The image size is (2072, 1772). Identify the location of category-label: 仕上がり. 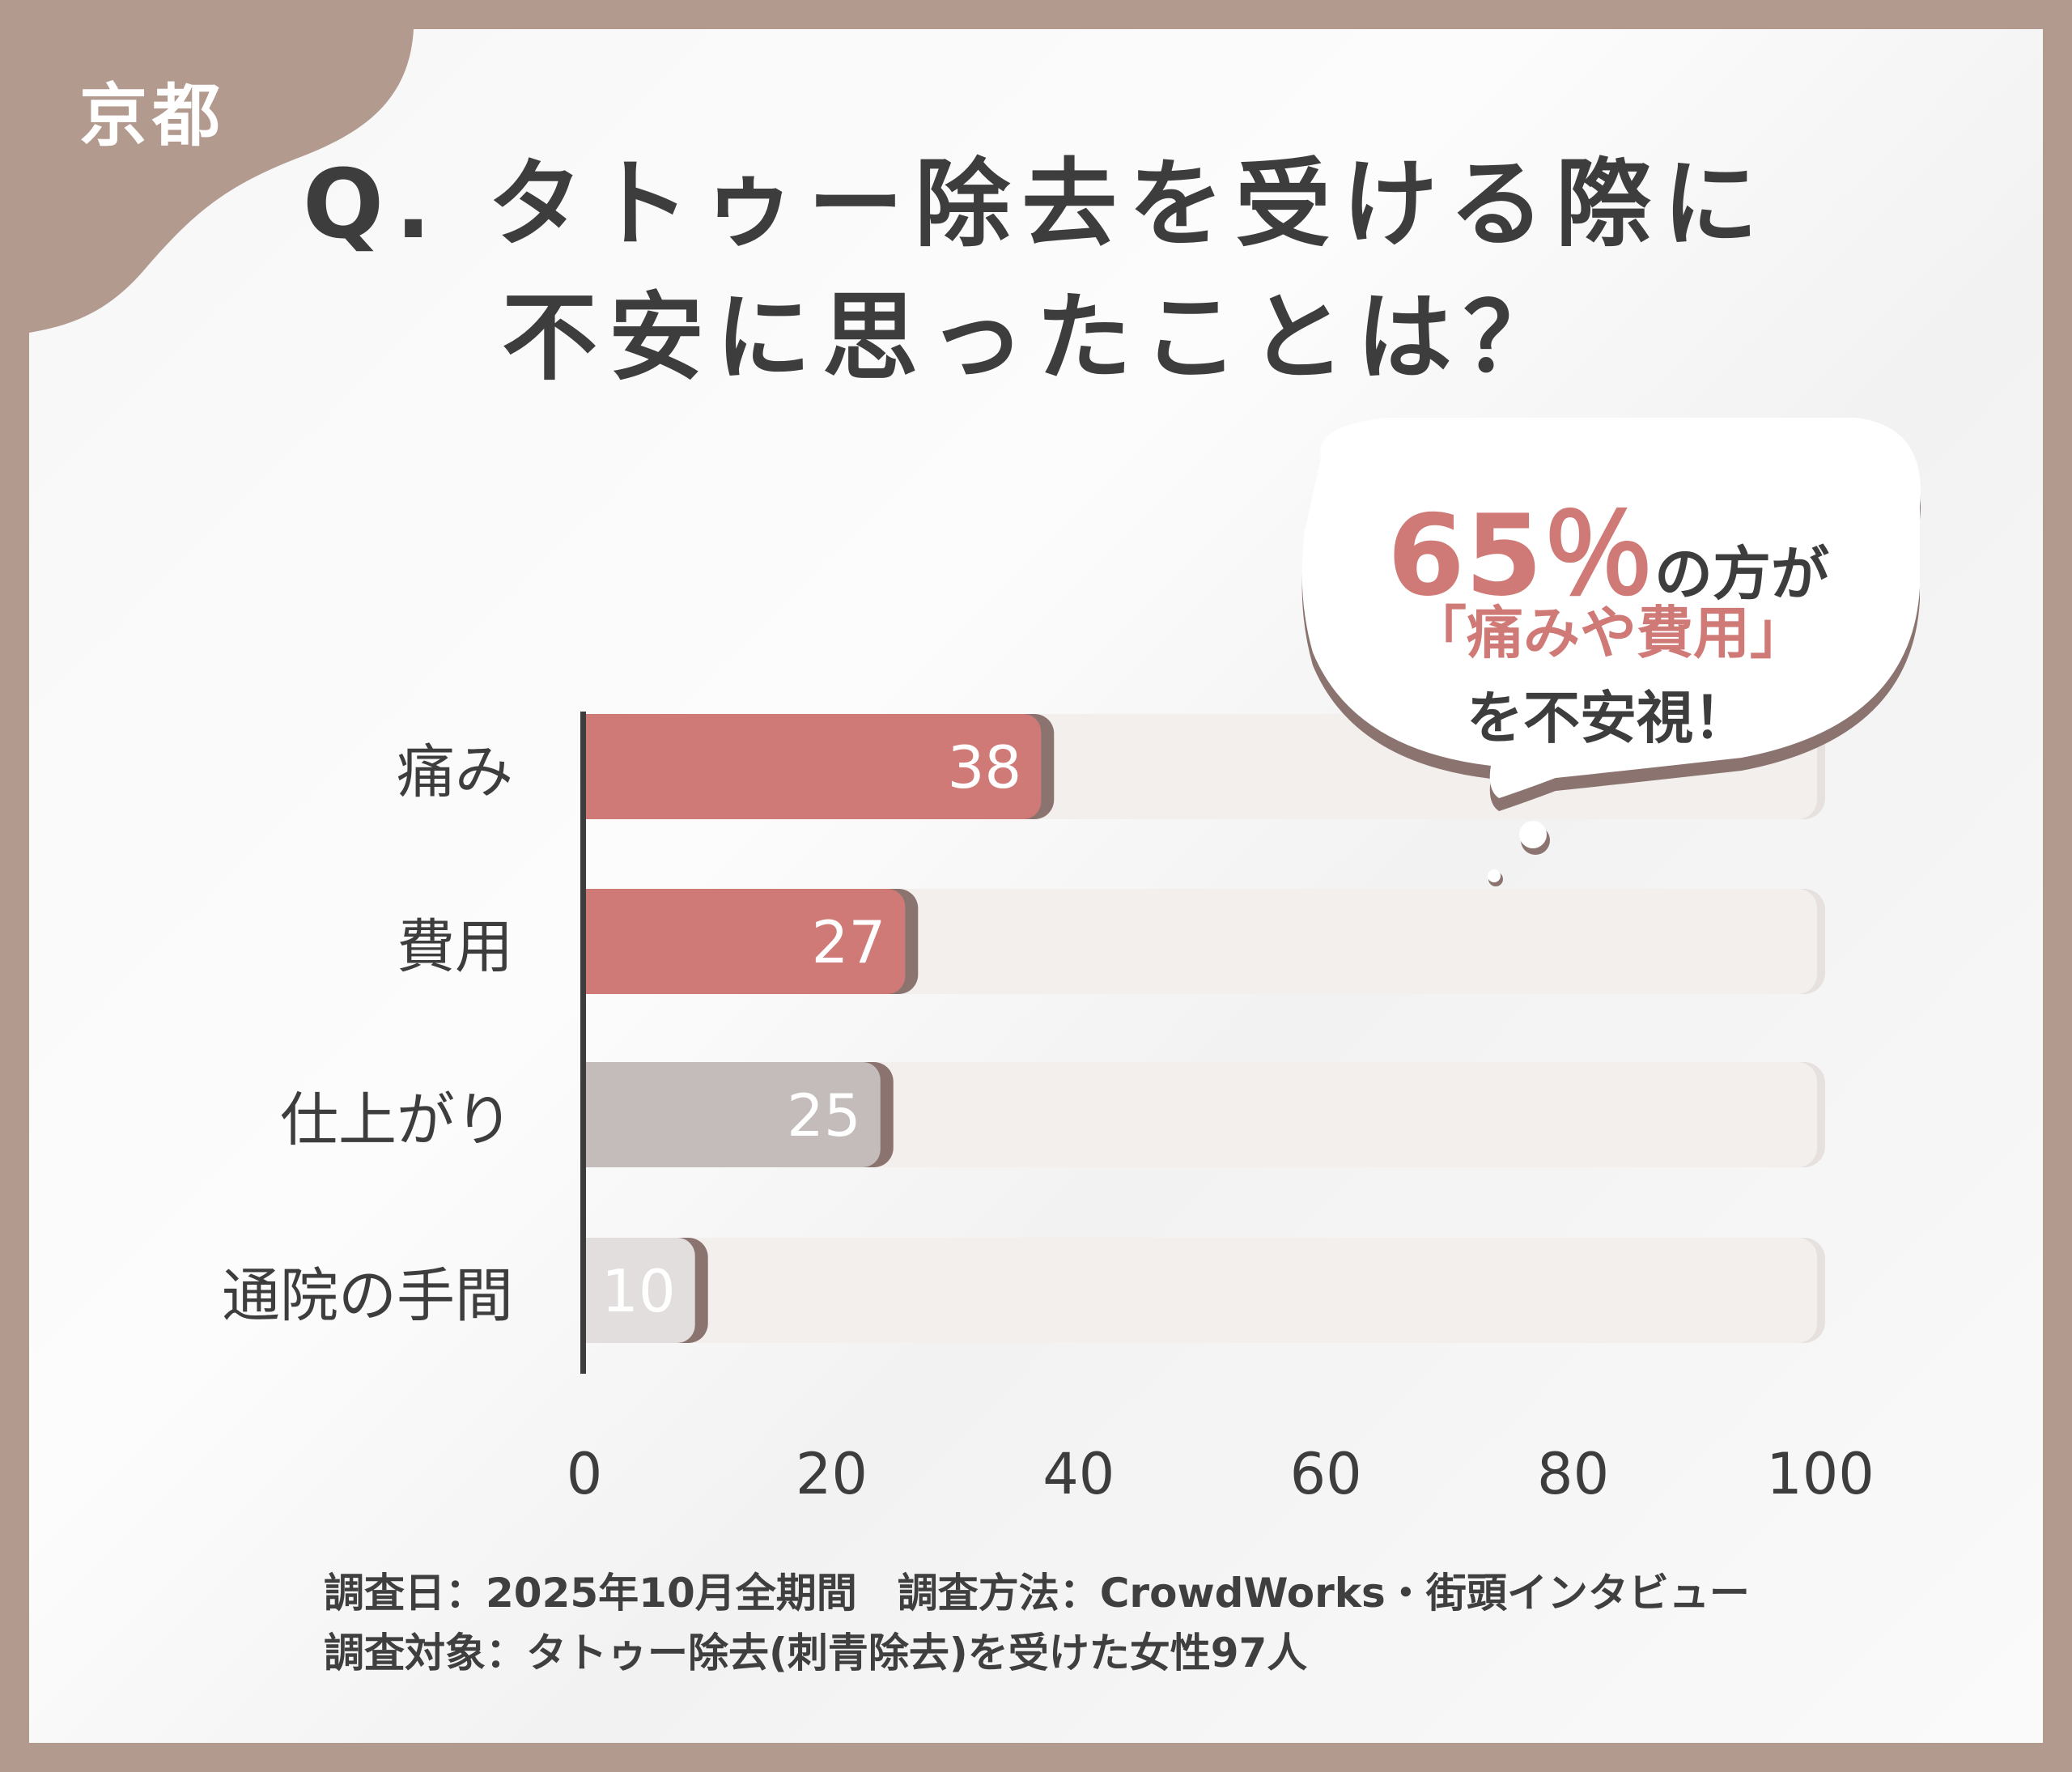
(396, 1120).